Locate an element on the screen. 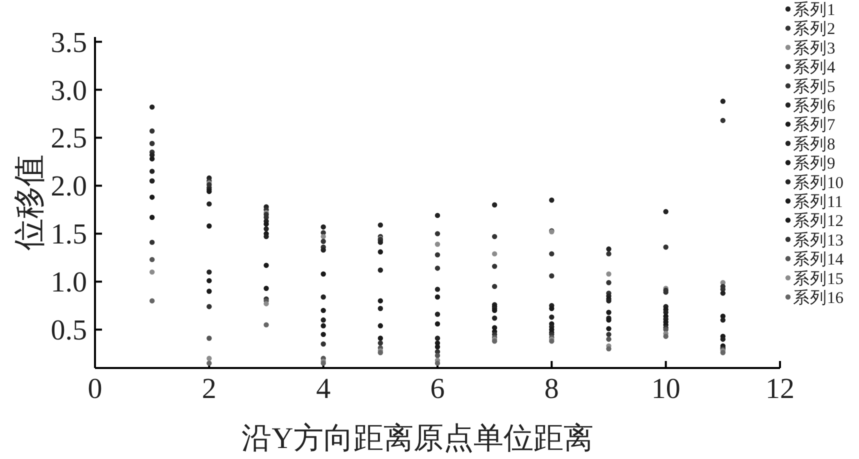 This screenshot has height=459, width=859. legend-label: 系列15 is located at coordinates (818, 278).